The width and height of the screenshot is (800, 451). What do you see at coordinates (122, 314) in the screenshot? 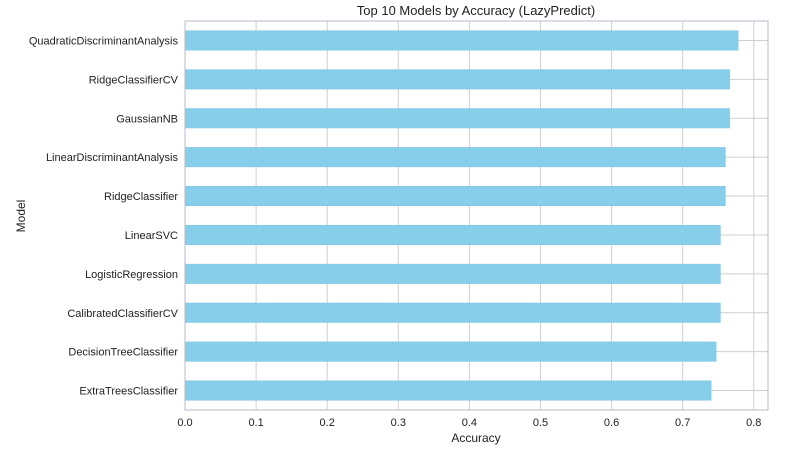
I see `y-tick-label: CalibratedClassifierCV` at bounding box center [122, 314].